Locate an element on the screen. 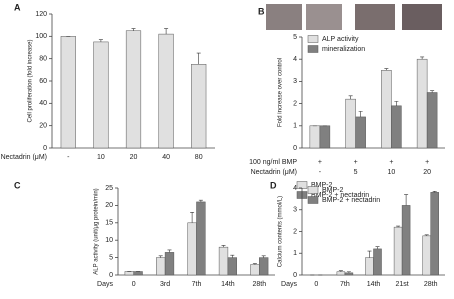 The image size is (454, 299). y-tick-label: 2 is located at coordinates (295, 103).